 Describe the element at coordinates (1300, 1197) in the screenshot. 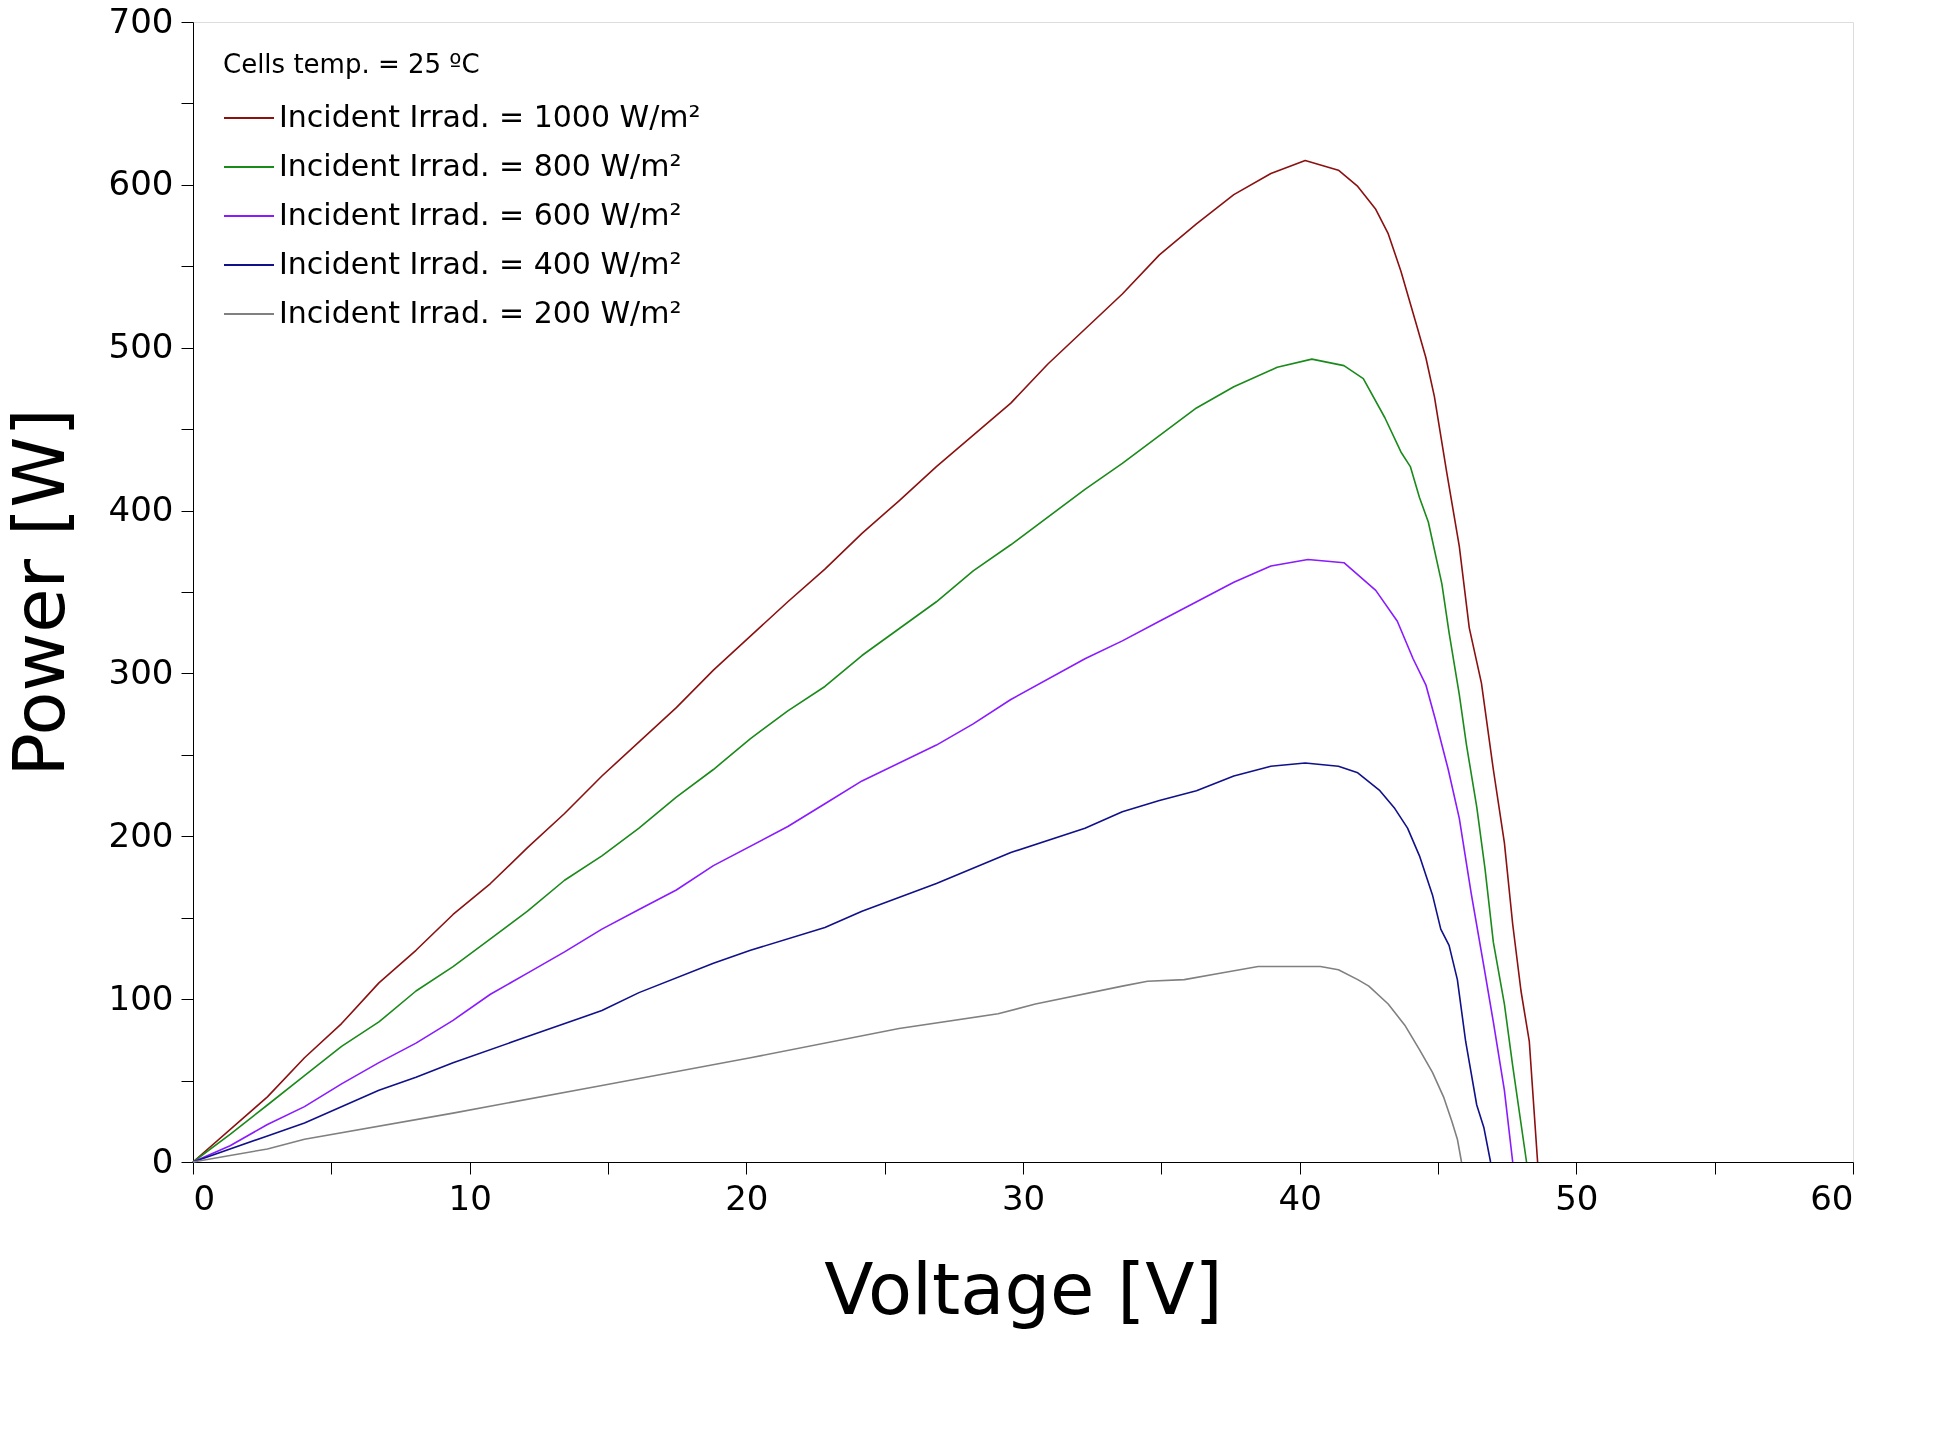

I see `x-tick-label: 40` at that location.